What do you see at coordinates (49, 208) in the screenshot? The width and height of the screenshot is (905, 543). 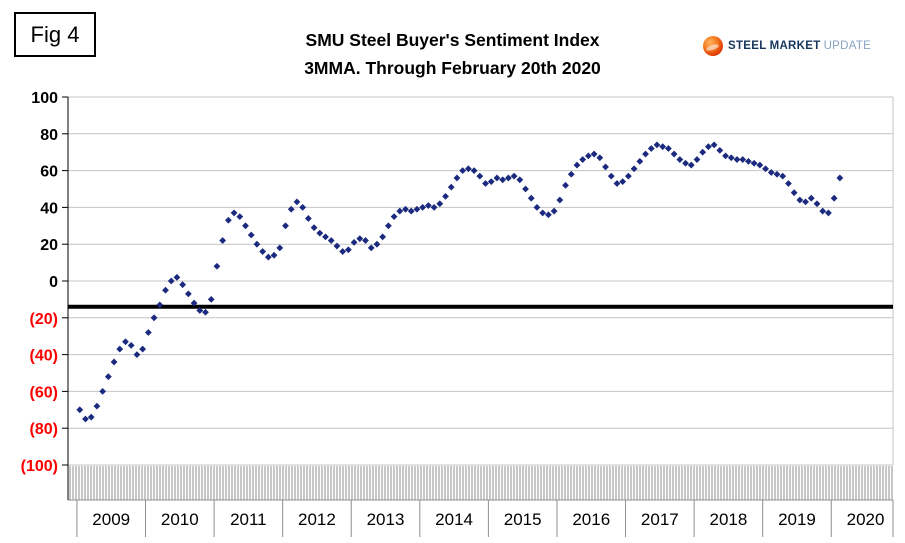 I see `y-tick-label: 40` at bounding box center [49, 208].